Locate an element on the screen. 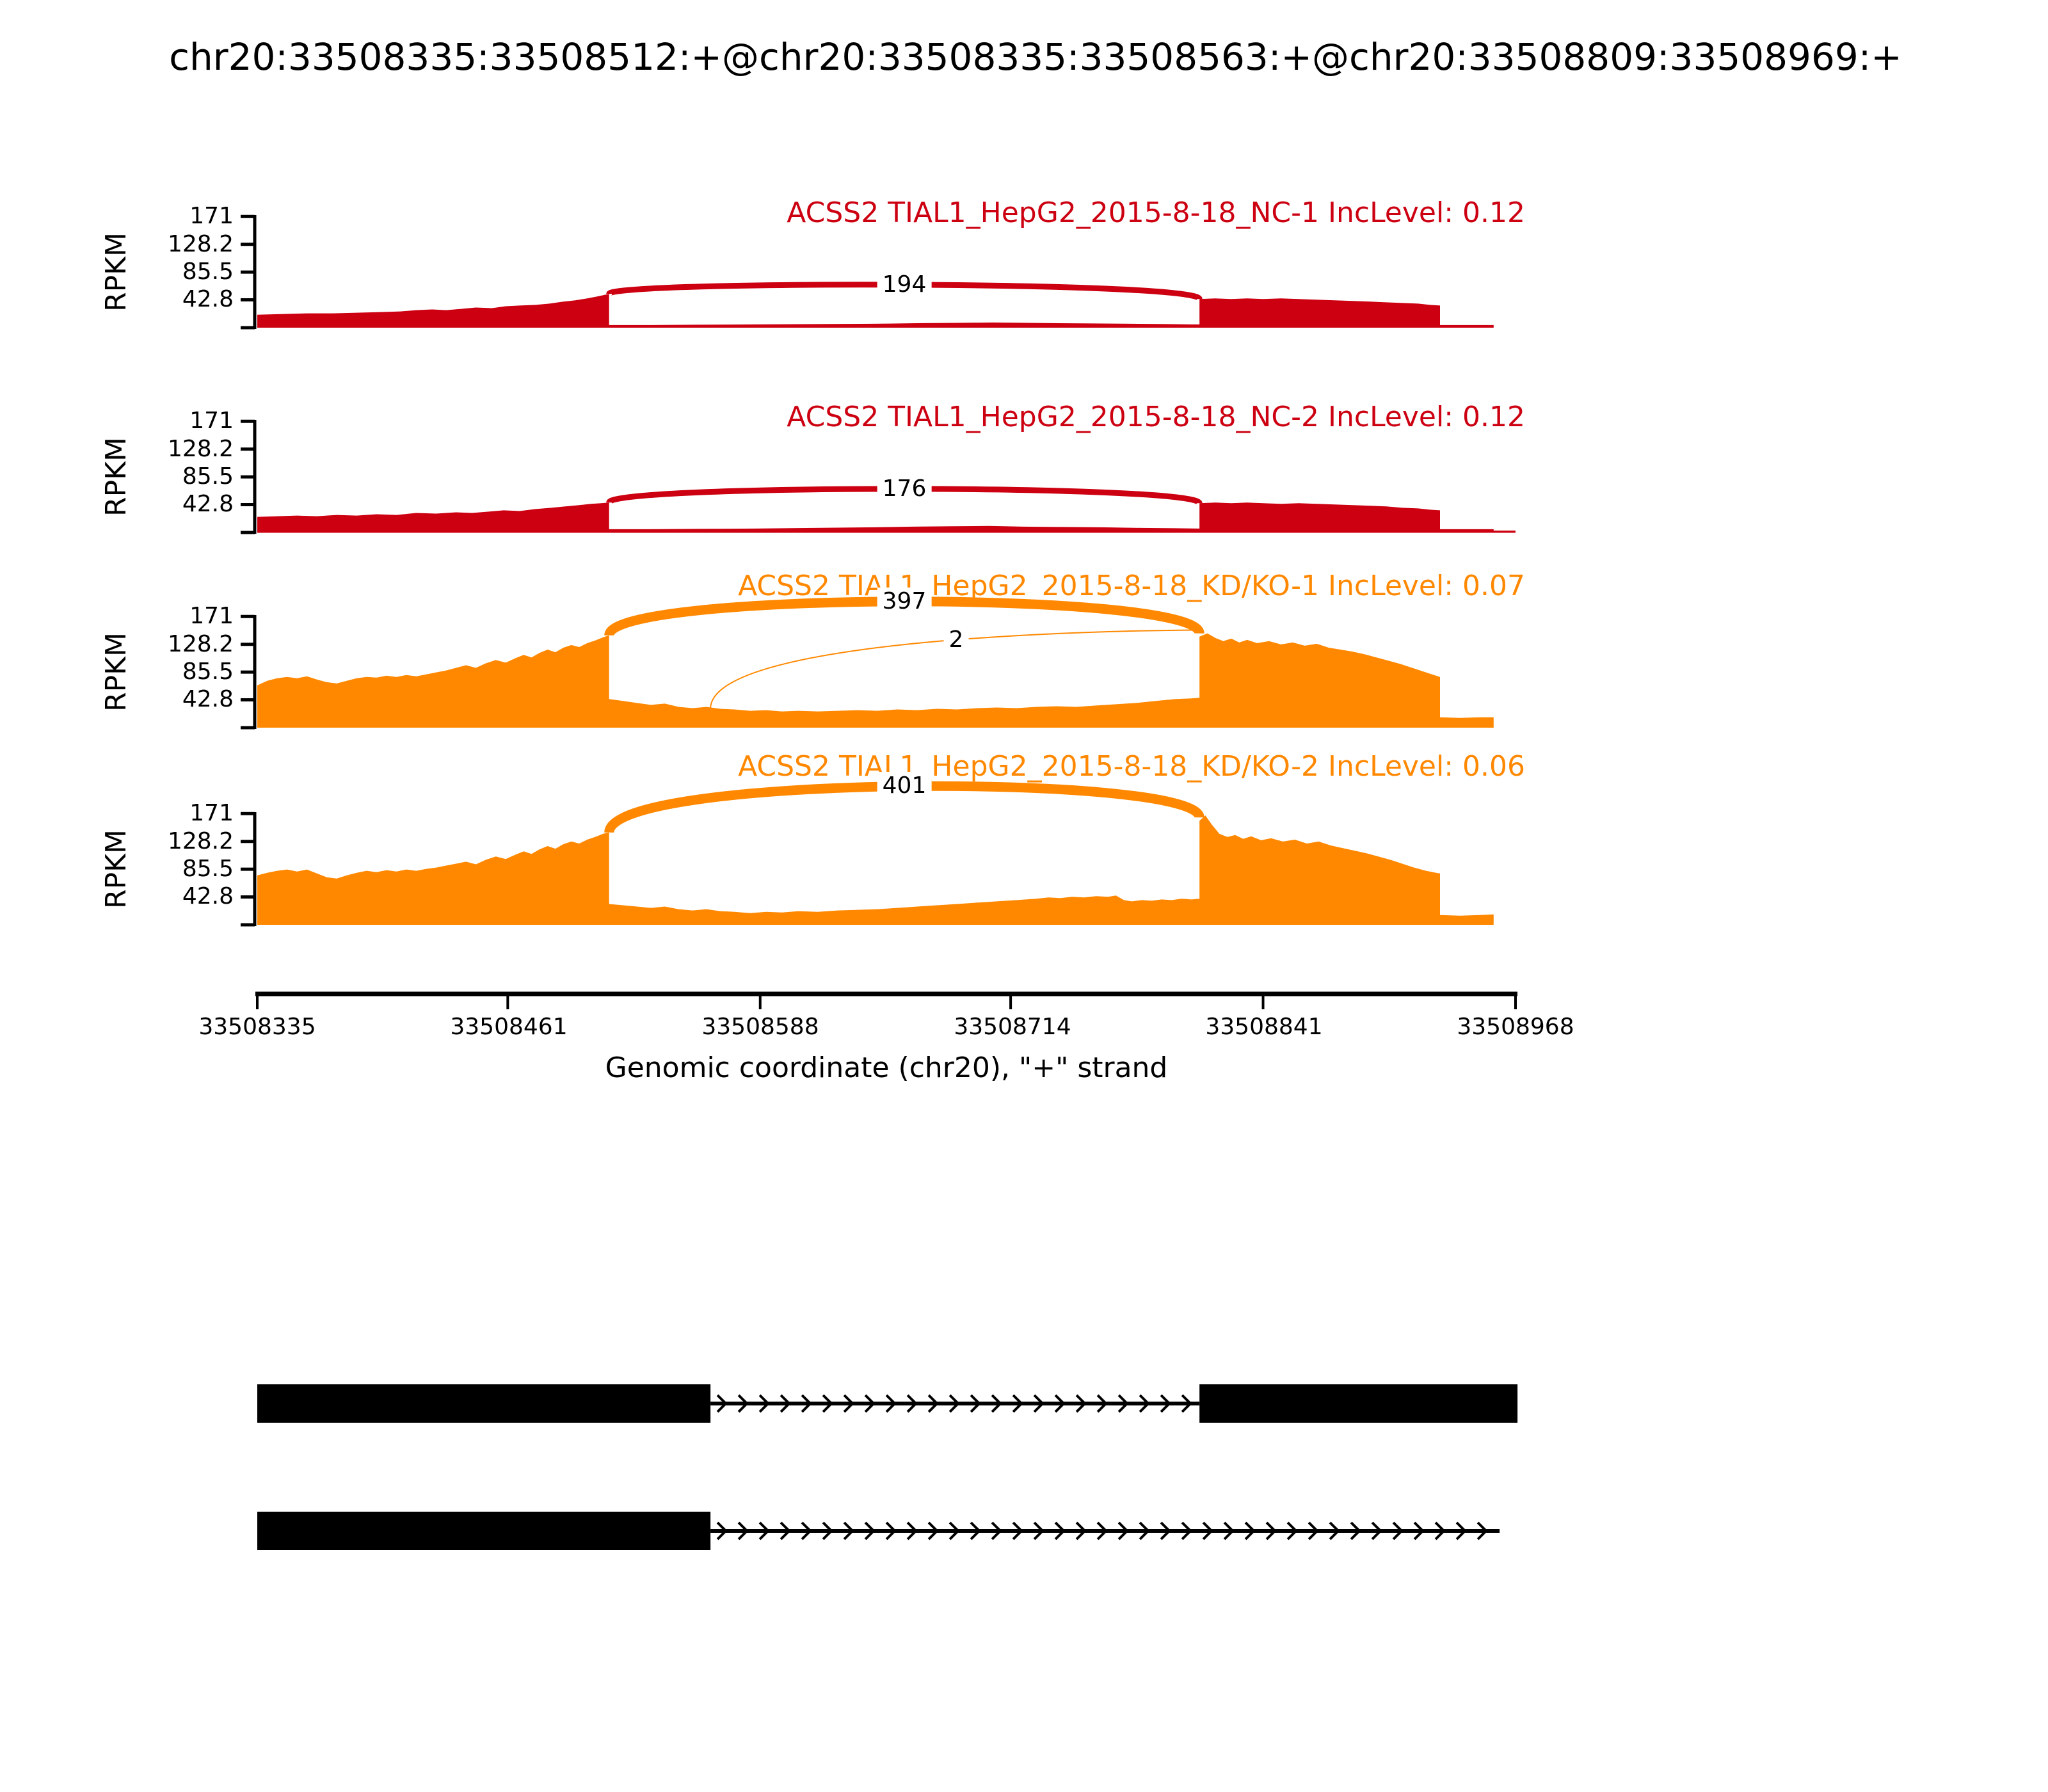 The width and height of the screenshot is (2048, 1792). xtick-33508968: 33508968 is located at coordinates (1515, 1027).